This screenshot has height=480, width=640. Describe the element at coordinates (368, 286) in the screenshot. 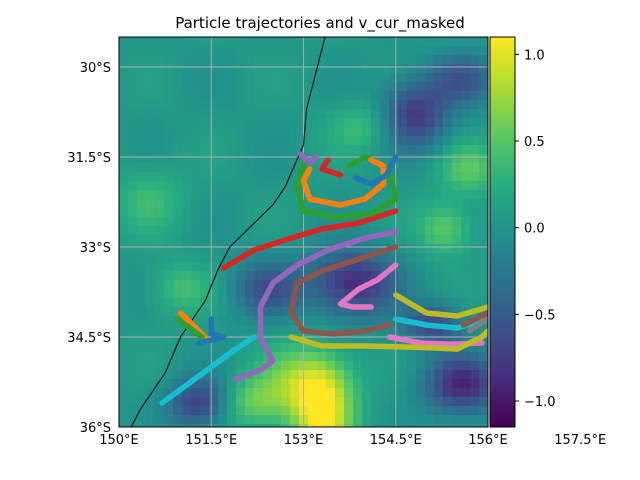

I see `trajectory-pink` at that location.